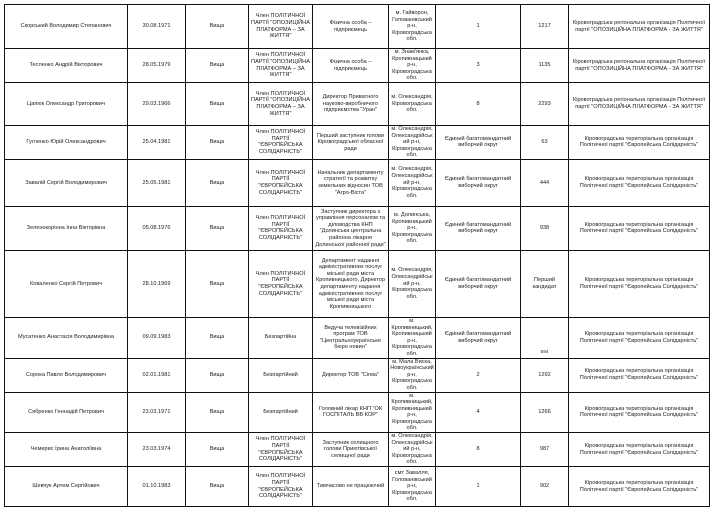 This screenshot has height=507, width=713. I want to click on cell-district: 3, so click(478, 65).